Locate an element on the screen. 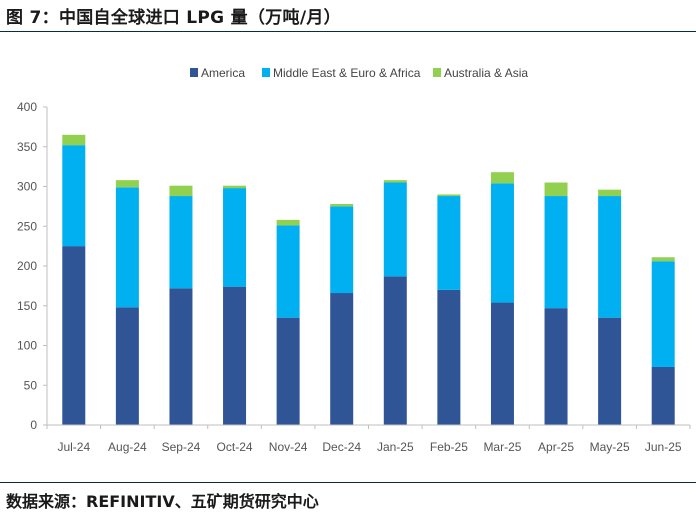  x-tick-label: Oct-24 is located at coordinates (235, 447).